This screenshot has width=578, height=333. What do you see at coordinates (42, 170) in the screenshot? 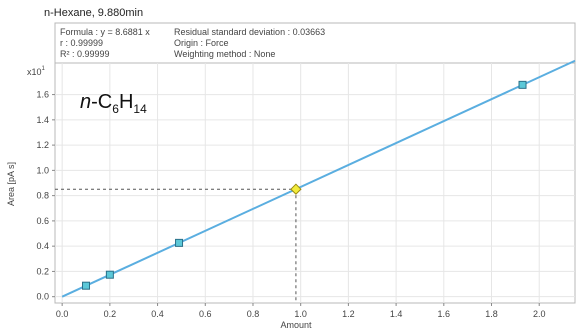
I see `y-tick-label: 1.0` at bounding box center [42, 170].